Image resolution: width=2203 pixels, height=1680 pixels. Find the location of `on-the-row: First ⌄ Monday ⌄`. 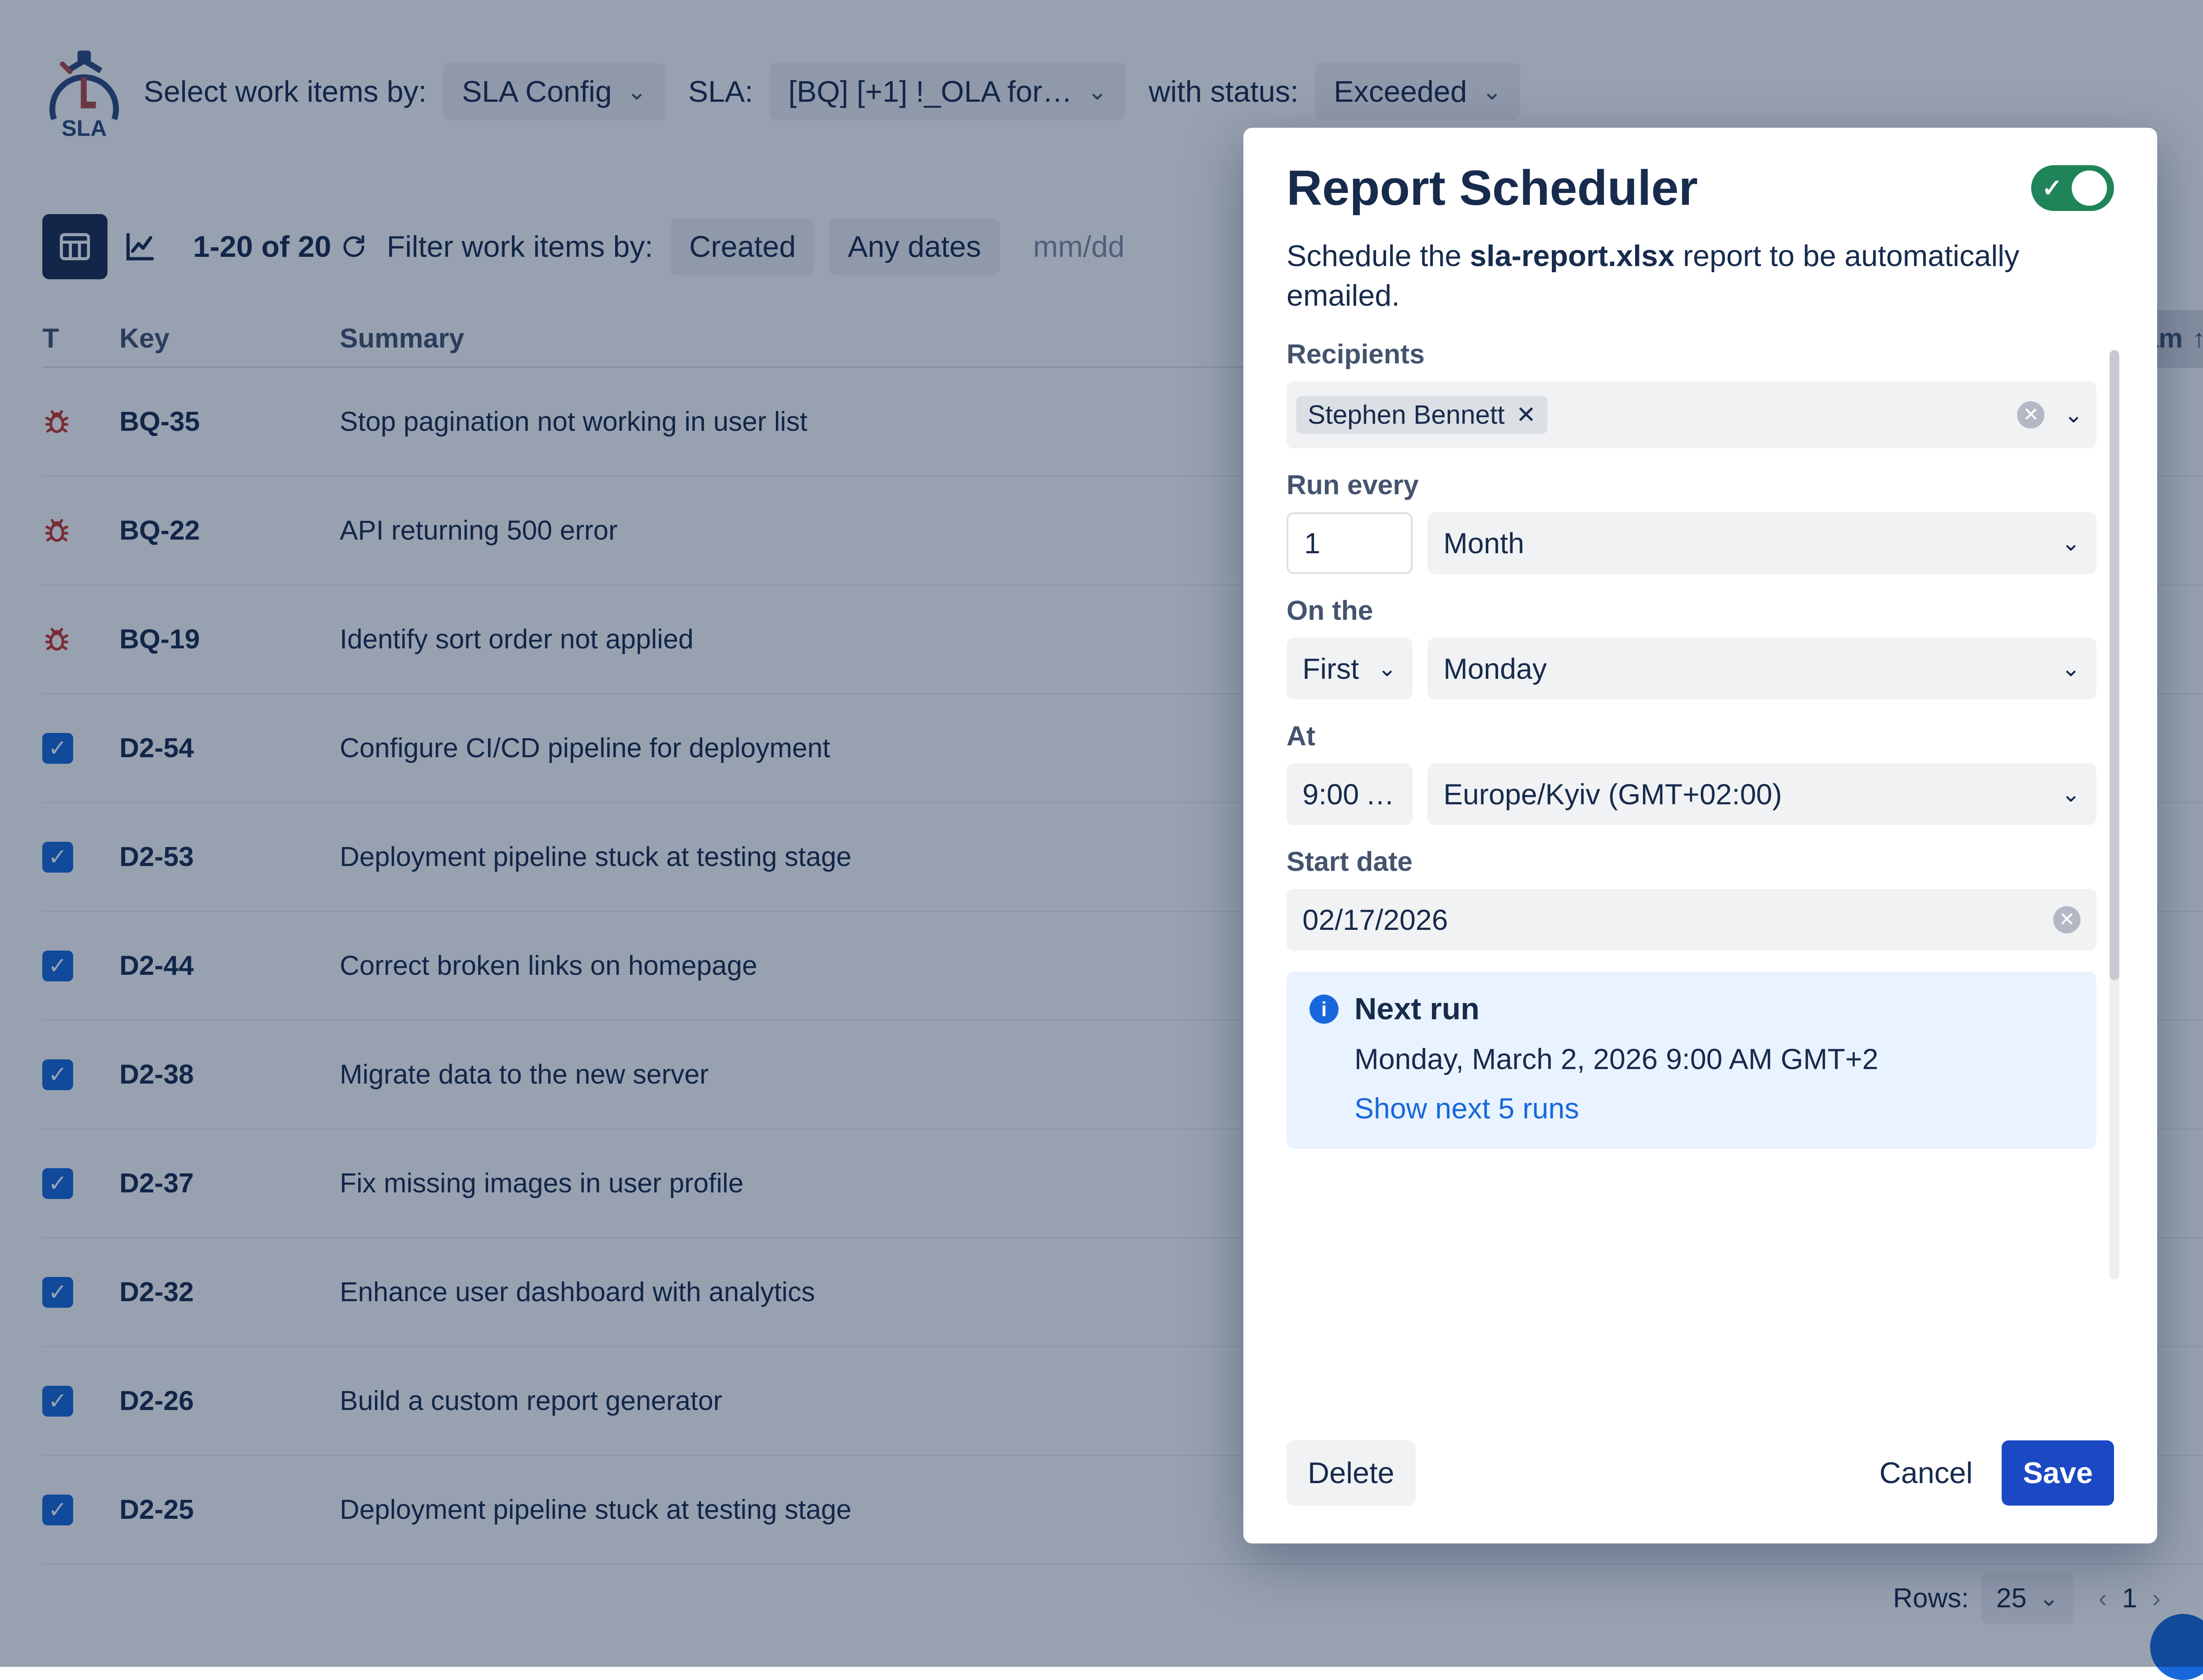

on-the-row: First ⌄ Monday ⌄ is located at coordinates (1692, 668).